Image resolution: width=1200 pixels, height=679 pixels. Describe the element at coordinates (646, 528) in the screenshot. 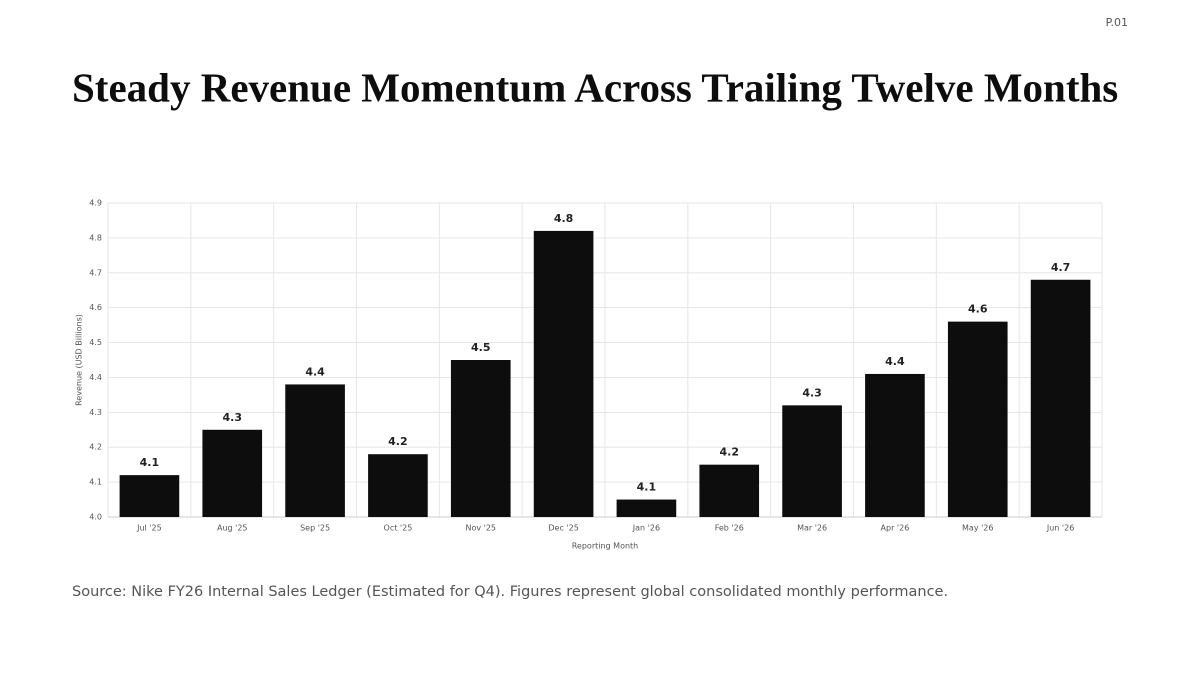

I see `x-tick-label: Jan '26` at that location.